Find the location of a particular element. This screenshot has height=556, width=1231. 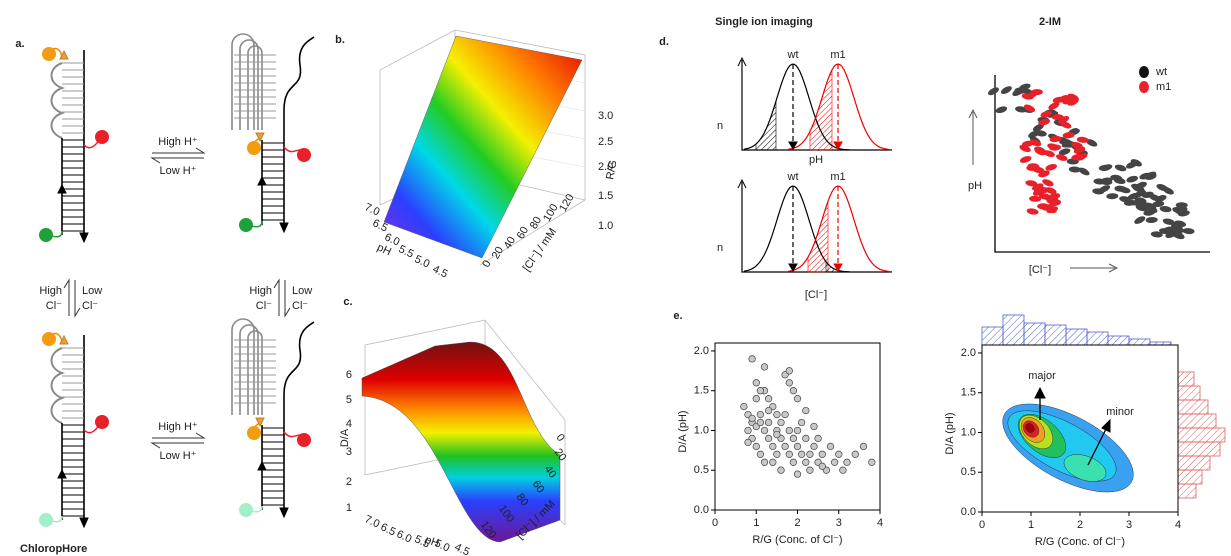

axis-title: R/G (Conc. of Cl⁻) is located at coordinates (797, 540).